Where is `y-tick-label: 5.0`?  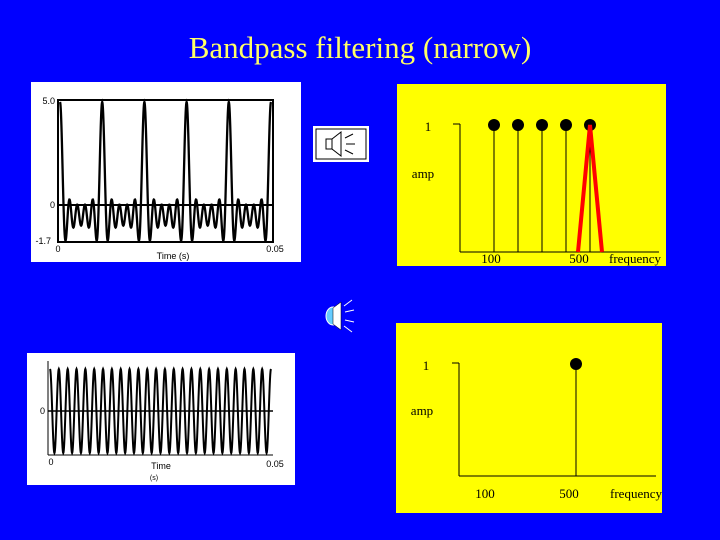 y-tick-label: 5.0 is located at coordinates (48, 101).